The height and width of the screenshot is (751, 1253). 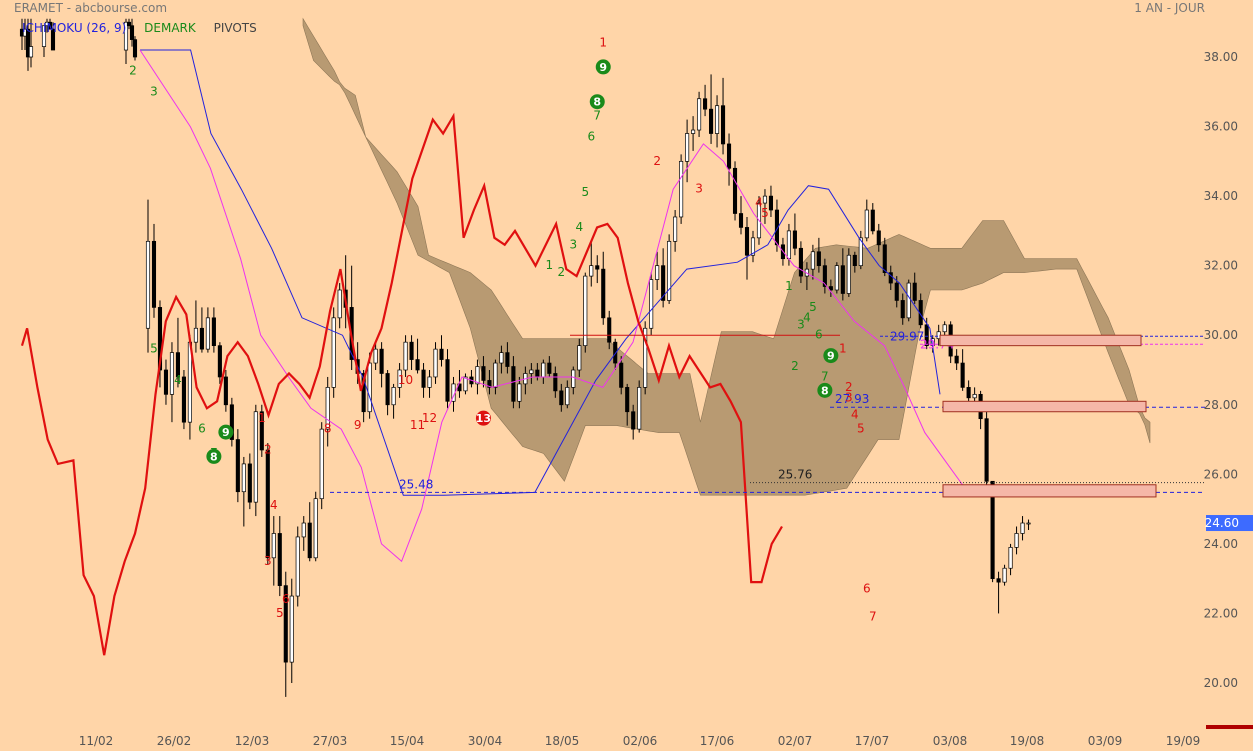 I want to click on demark-count: 10, so click(x=405, y=380).